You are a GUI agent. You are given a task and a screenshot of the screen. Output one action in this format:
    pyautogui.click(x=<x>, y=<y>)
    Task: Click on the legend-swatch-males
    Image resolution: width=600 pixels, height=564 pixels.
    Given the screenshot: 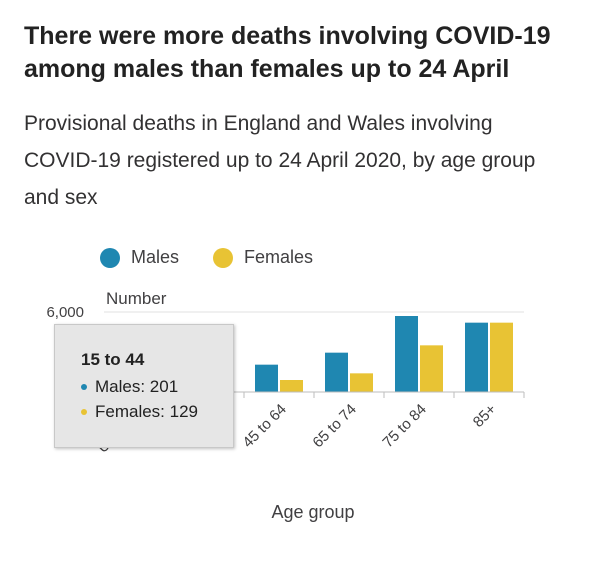 What is the action you would take?
    pyautogui.click(x=110, y=257)
    